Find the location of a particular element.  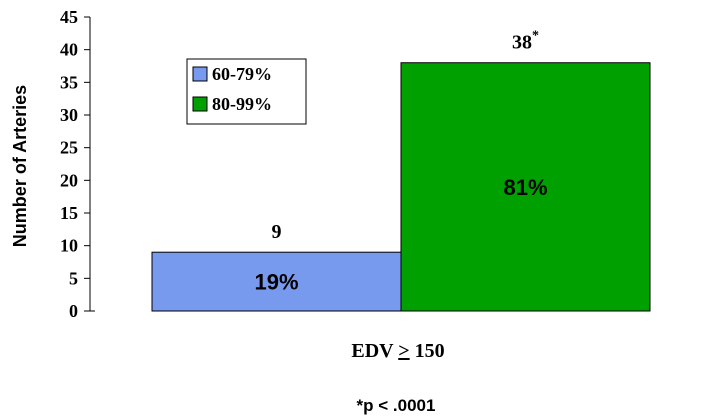

y-tick-label: 15 is located at coordinates (69, 213).